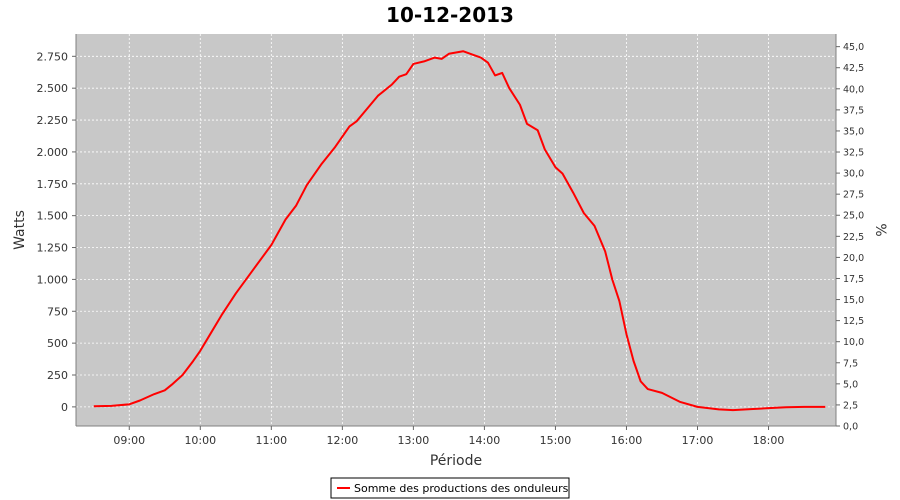 This screenshot has width=900, height=500. What do you see at coordinates (853, 279) in the screenshot?
I see `y2-tick-label: 17,5` at bounding box center [853, 279].